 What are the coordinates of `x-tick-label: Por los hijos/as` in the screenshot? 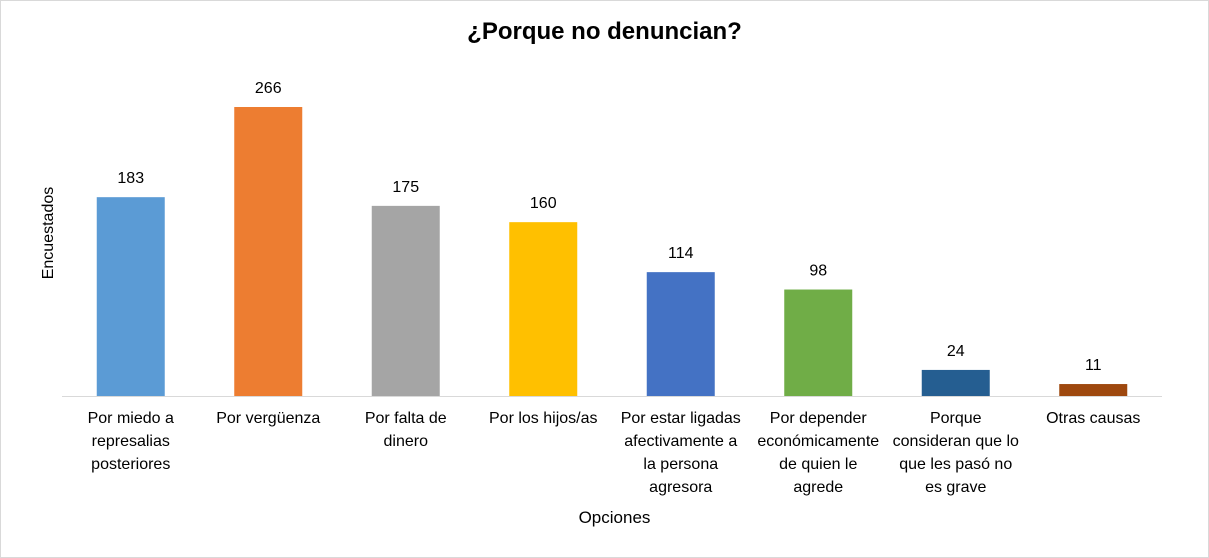 It's located at (543, 418).